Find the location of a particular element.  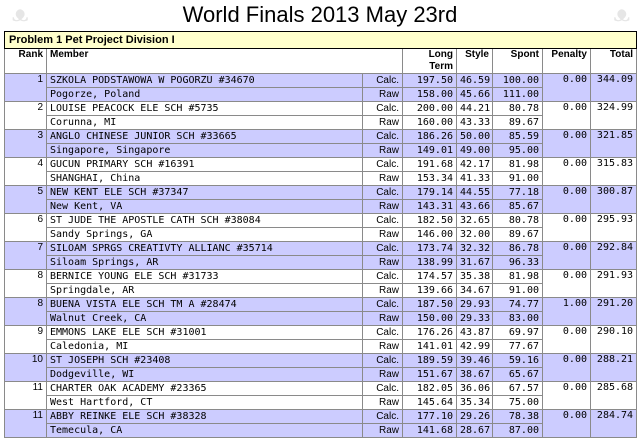

col-style: Style is located at coordinates (474, 61).